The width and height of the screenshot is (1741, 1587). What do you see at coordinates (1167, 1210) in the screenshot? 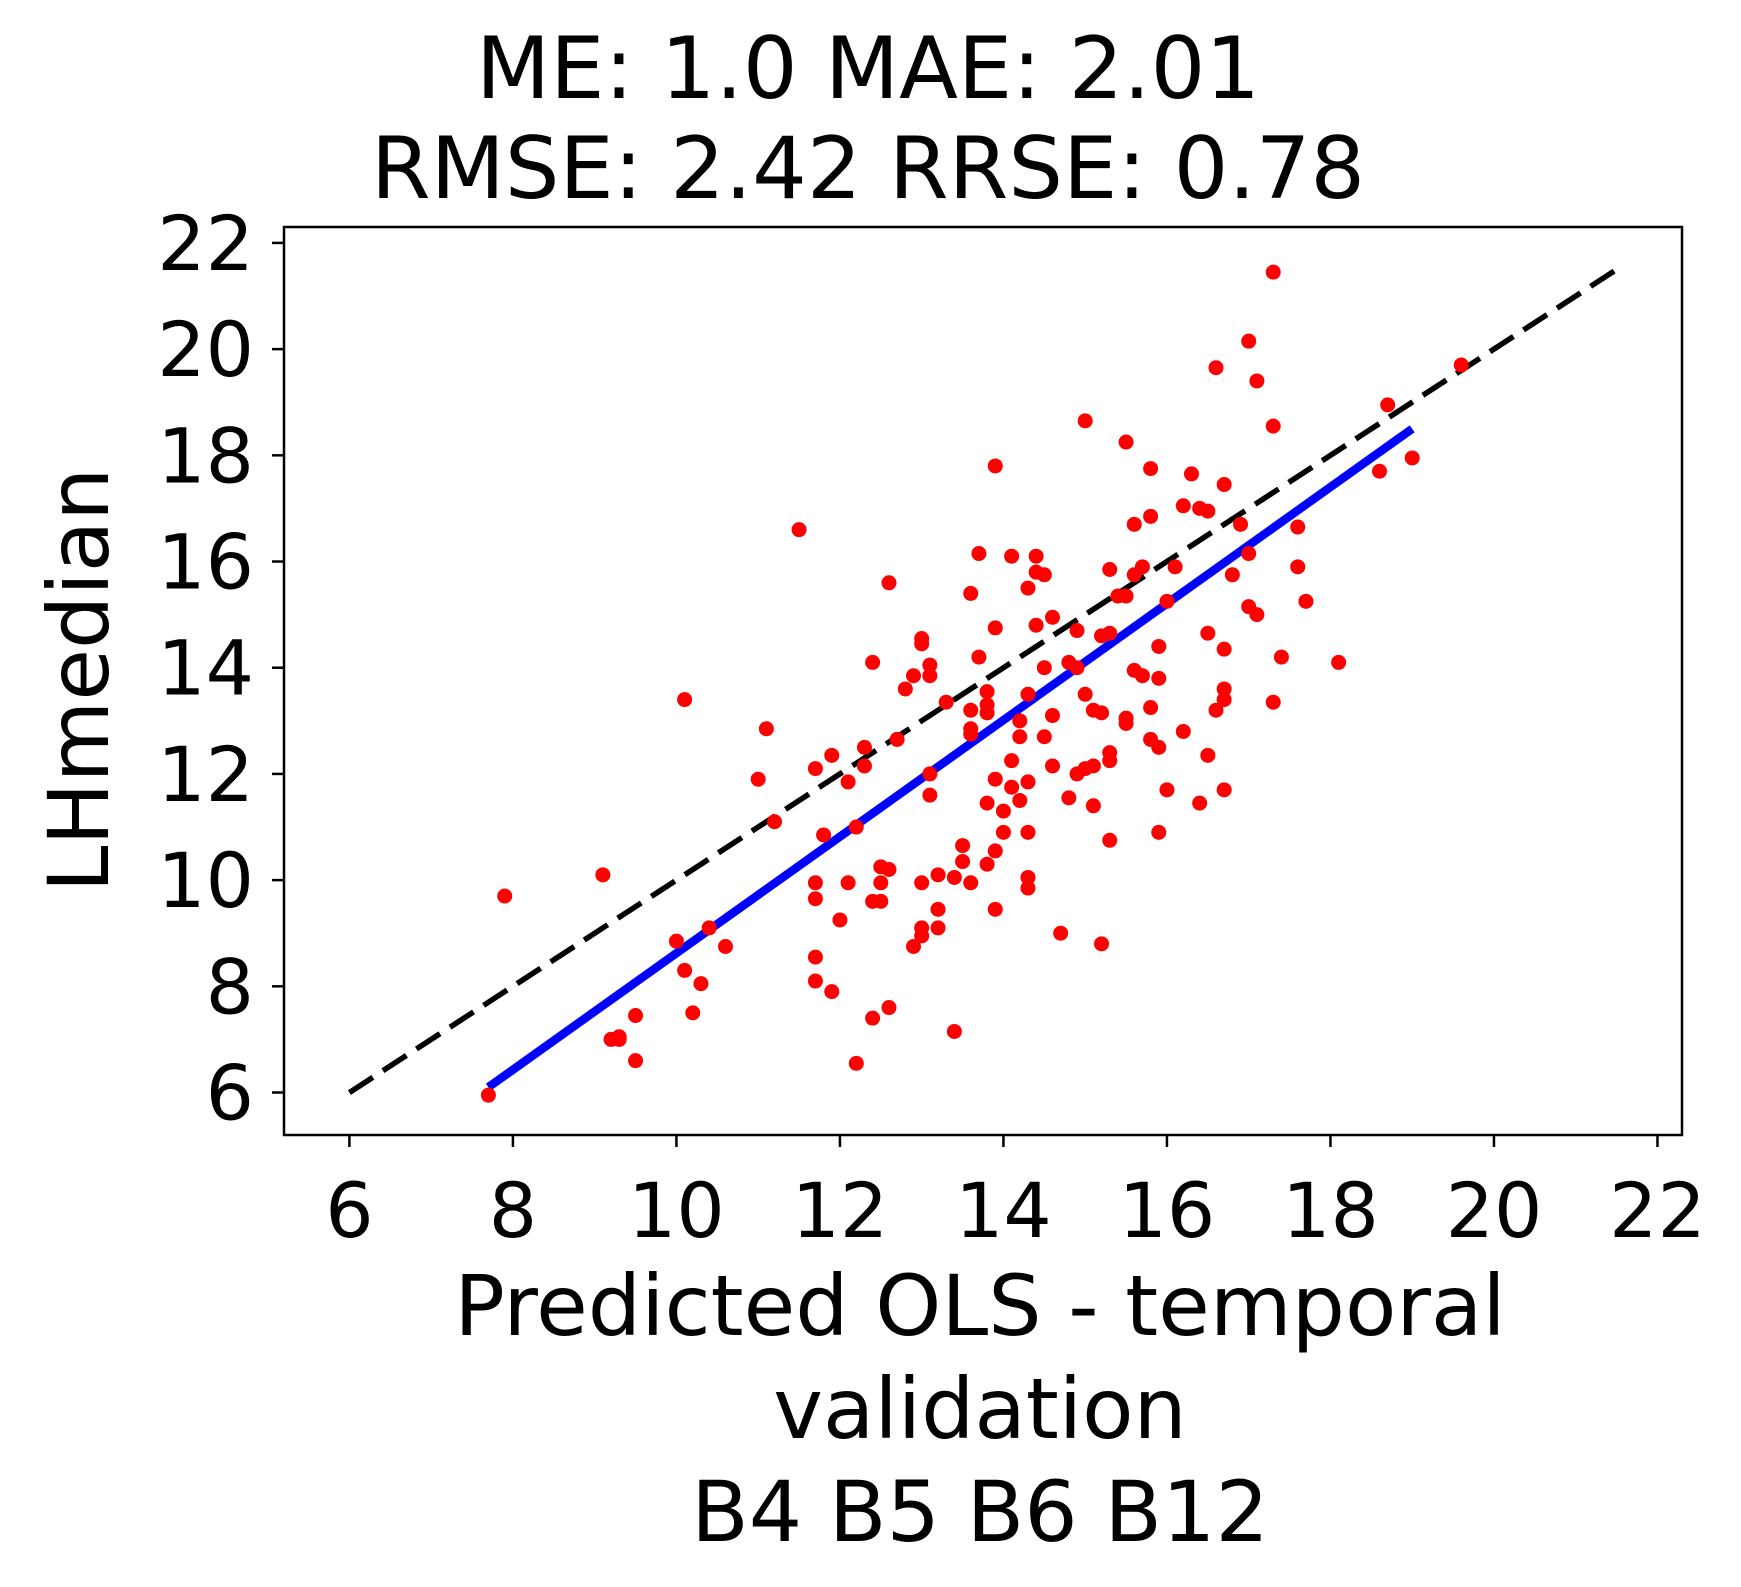
I see `x-tick-label: 16` at bounding box center [1167, 1210].